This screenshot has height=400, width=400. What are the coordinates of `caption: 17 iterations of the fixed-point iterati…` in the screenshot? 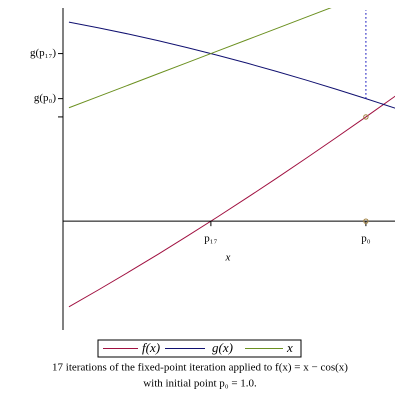 It's located at (200, 368).